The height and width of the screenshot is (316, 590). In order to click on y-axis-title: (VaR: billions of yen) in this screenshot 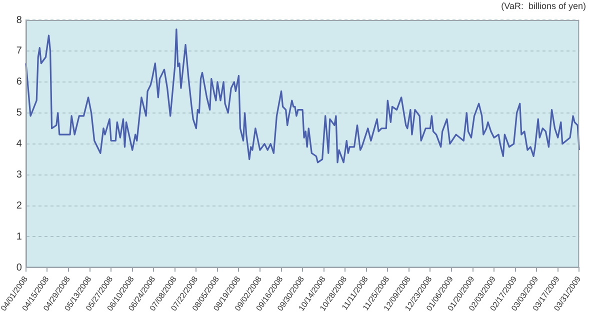, I will do `click(543, 6)`.